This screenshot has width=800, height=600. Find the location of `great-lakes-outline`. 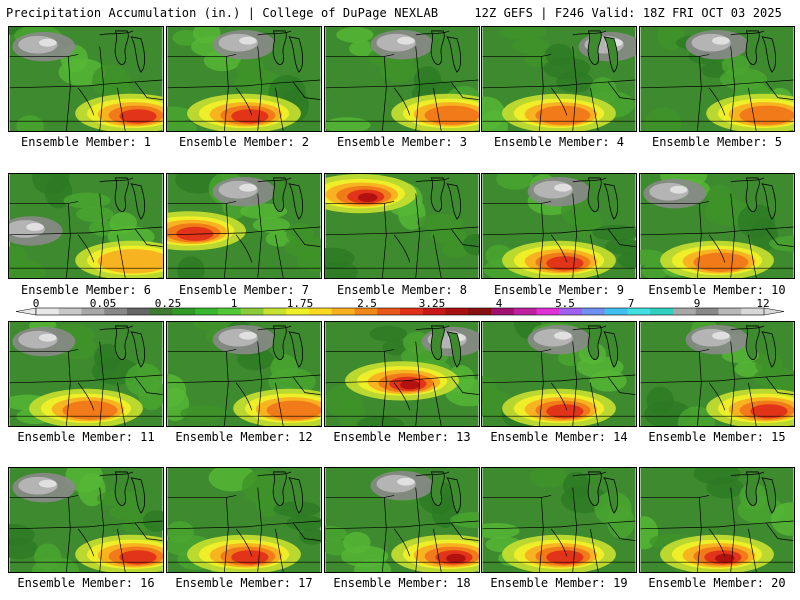

great-lakes-outline is located at coordinates (438, 492).